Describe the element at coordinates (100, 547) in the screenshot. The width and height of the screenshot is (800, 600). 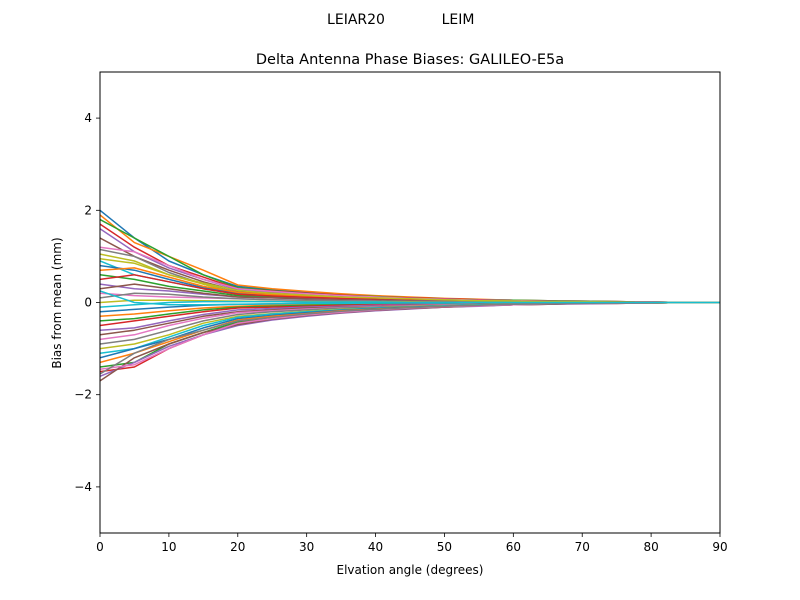
I see `x-tick-label: 0` at that location.